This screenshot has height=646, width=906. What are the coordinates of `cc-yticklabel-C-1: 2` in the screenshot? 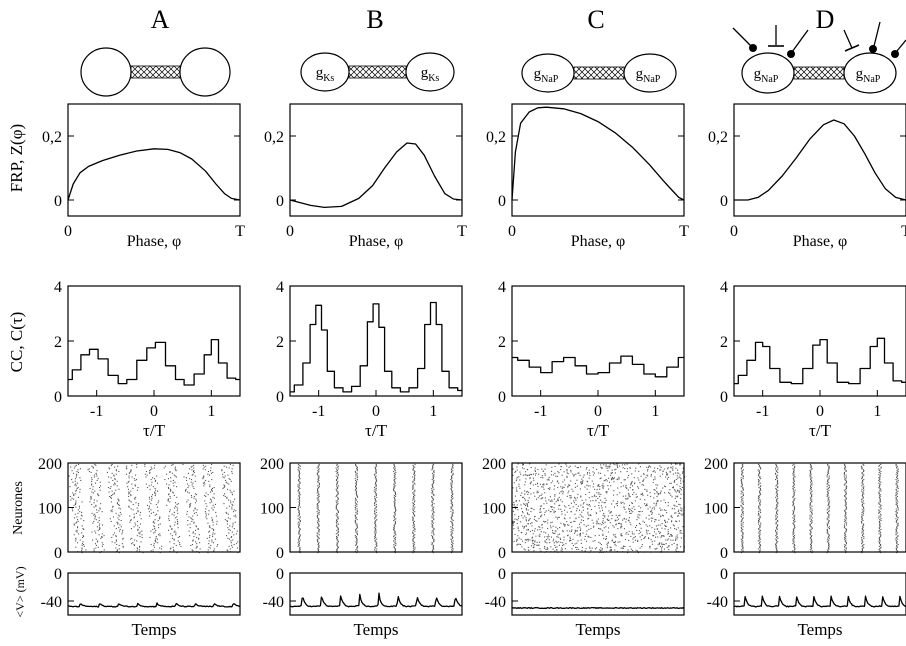 It's located at (502, 342).